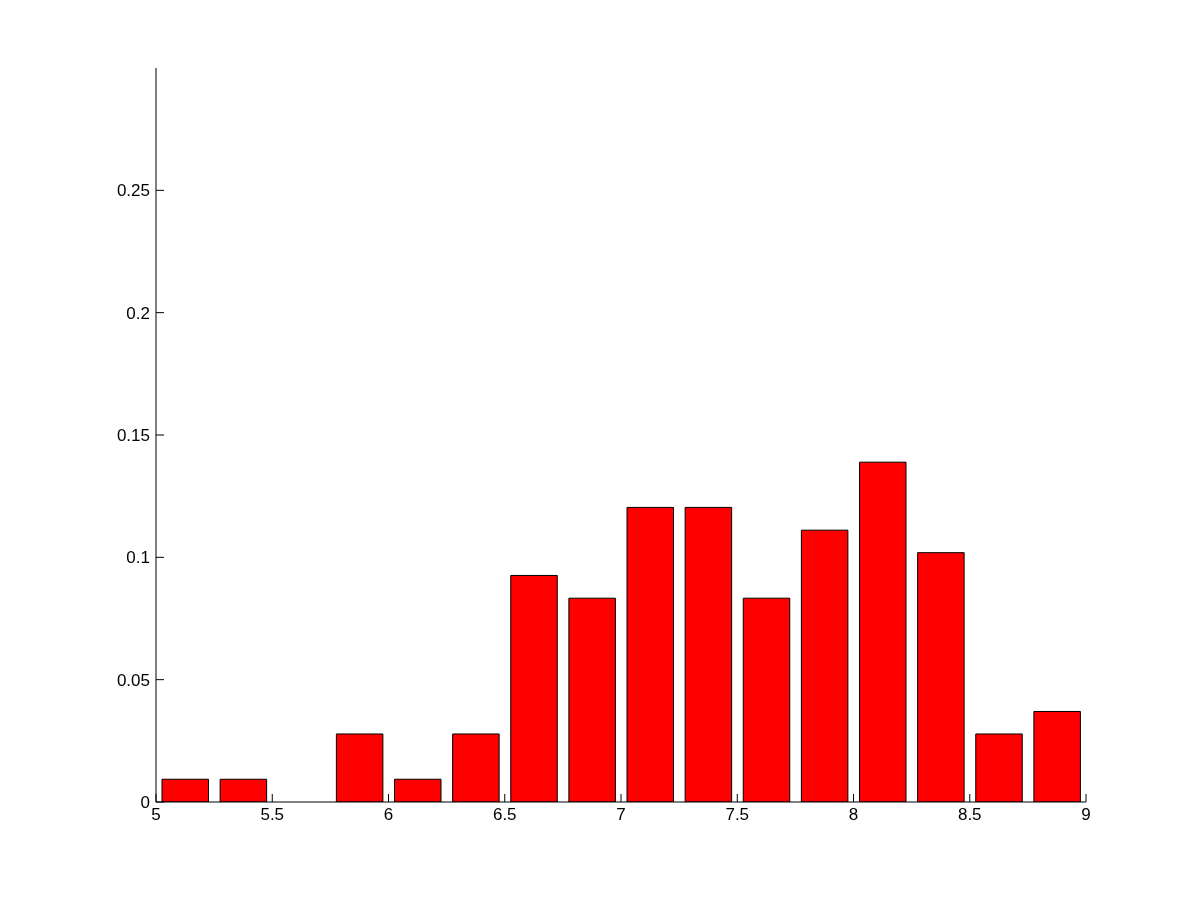 The image size is (1201, 901). I want to click on y-tick-label: 0.2, so click(138, 313).